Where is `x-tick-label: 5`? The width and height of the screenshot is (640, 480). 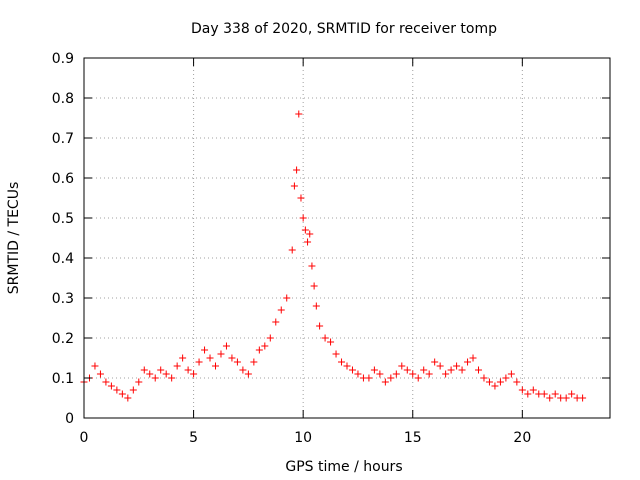
x-tick-label: 5 is located at coordinates (193, 438).